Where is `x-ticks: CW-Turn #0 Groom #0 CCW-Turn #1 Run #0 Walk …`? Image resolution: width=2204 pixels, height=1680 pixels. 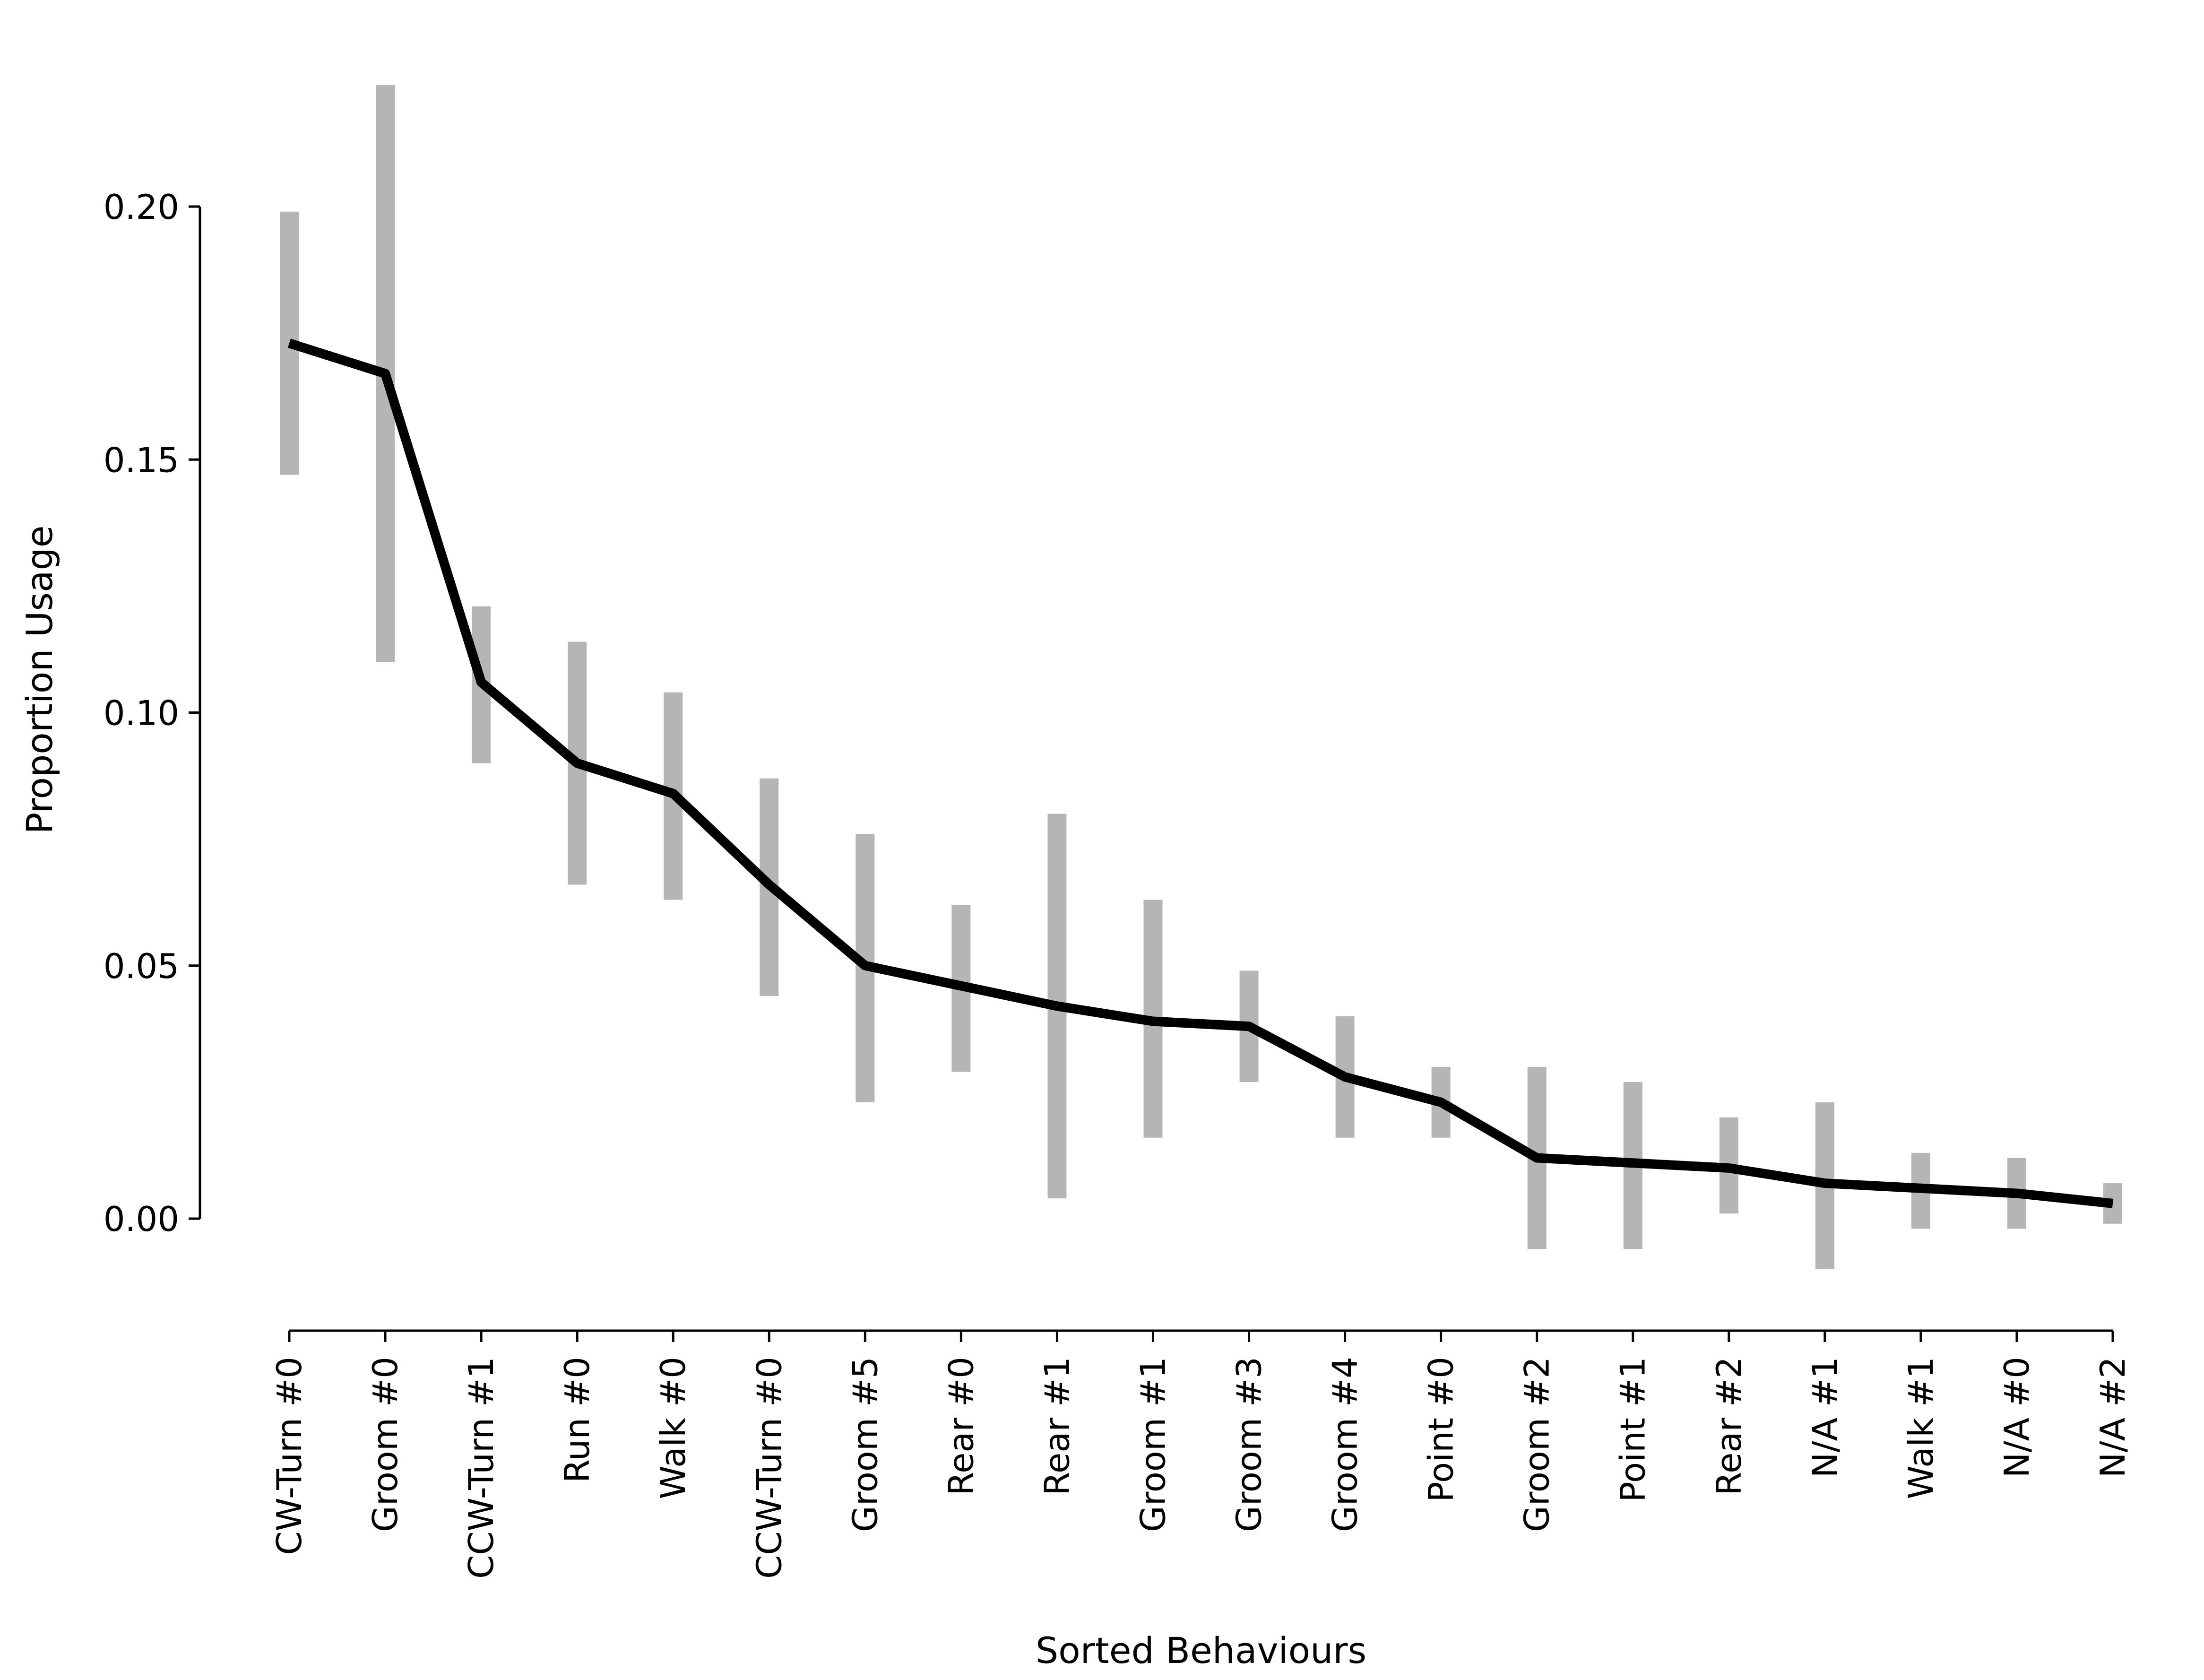 x-ticks: CW-Turn #0 Groom #0 CCW-Turn #1 Run #0 Walk … is located at coordinates (1201, 1455).